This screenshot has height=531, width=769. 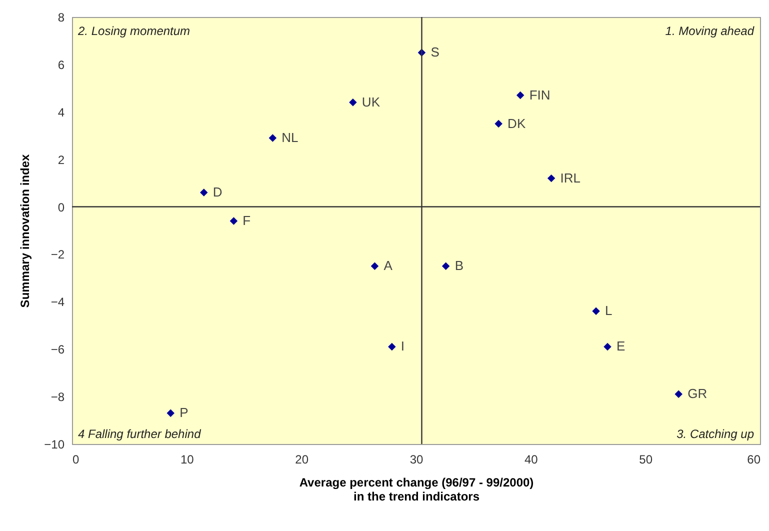 What do you see at coordinates (57, 349) in the screenshot?
I see `y-tick-label: −6` at bounding box center [57, 349].